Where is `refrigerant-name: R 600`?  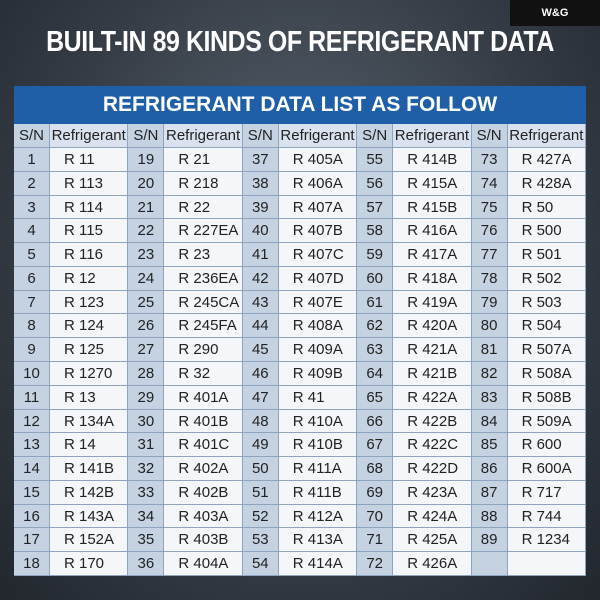 refrigerant-name: R 600 is located at coordinates (546, 445).